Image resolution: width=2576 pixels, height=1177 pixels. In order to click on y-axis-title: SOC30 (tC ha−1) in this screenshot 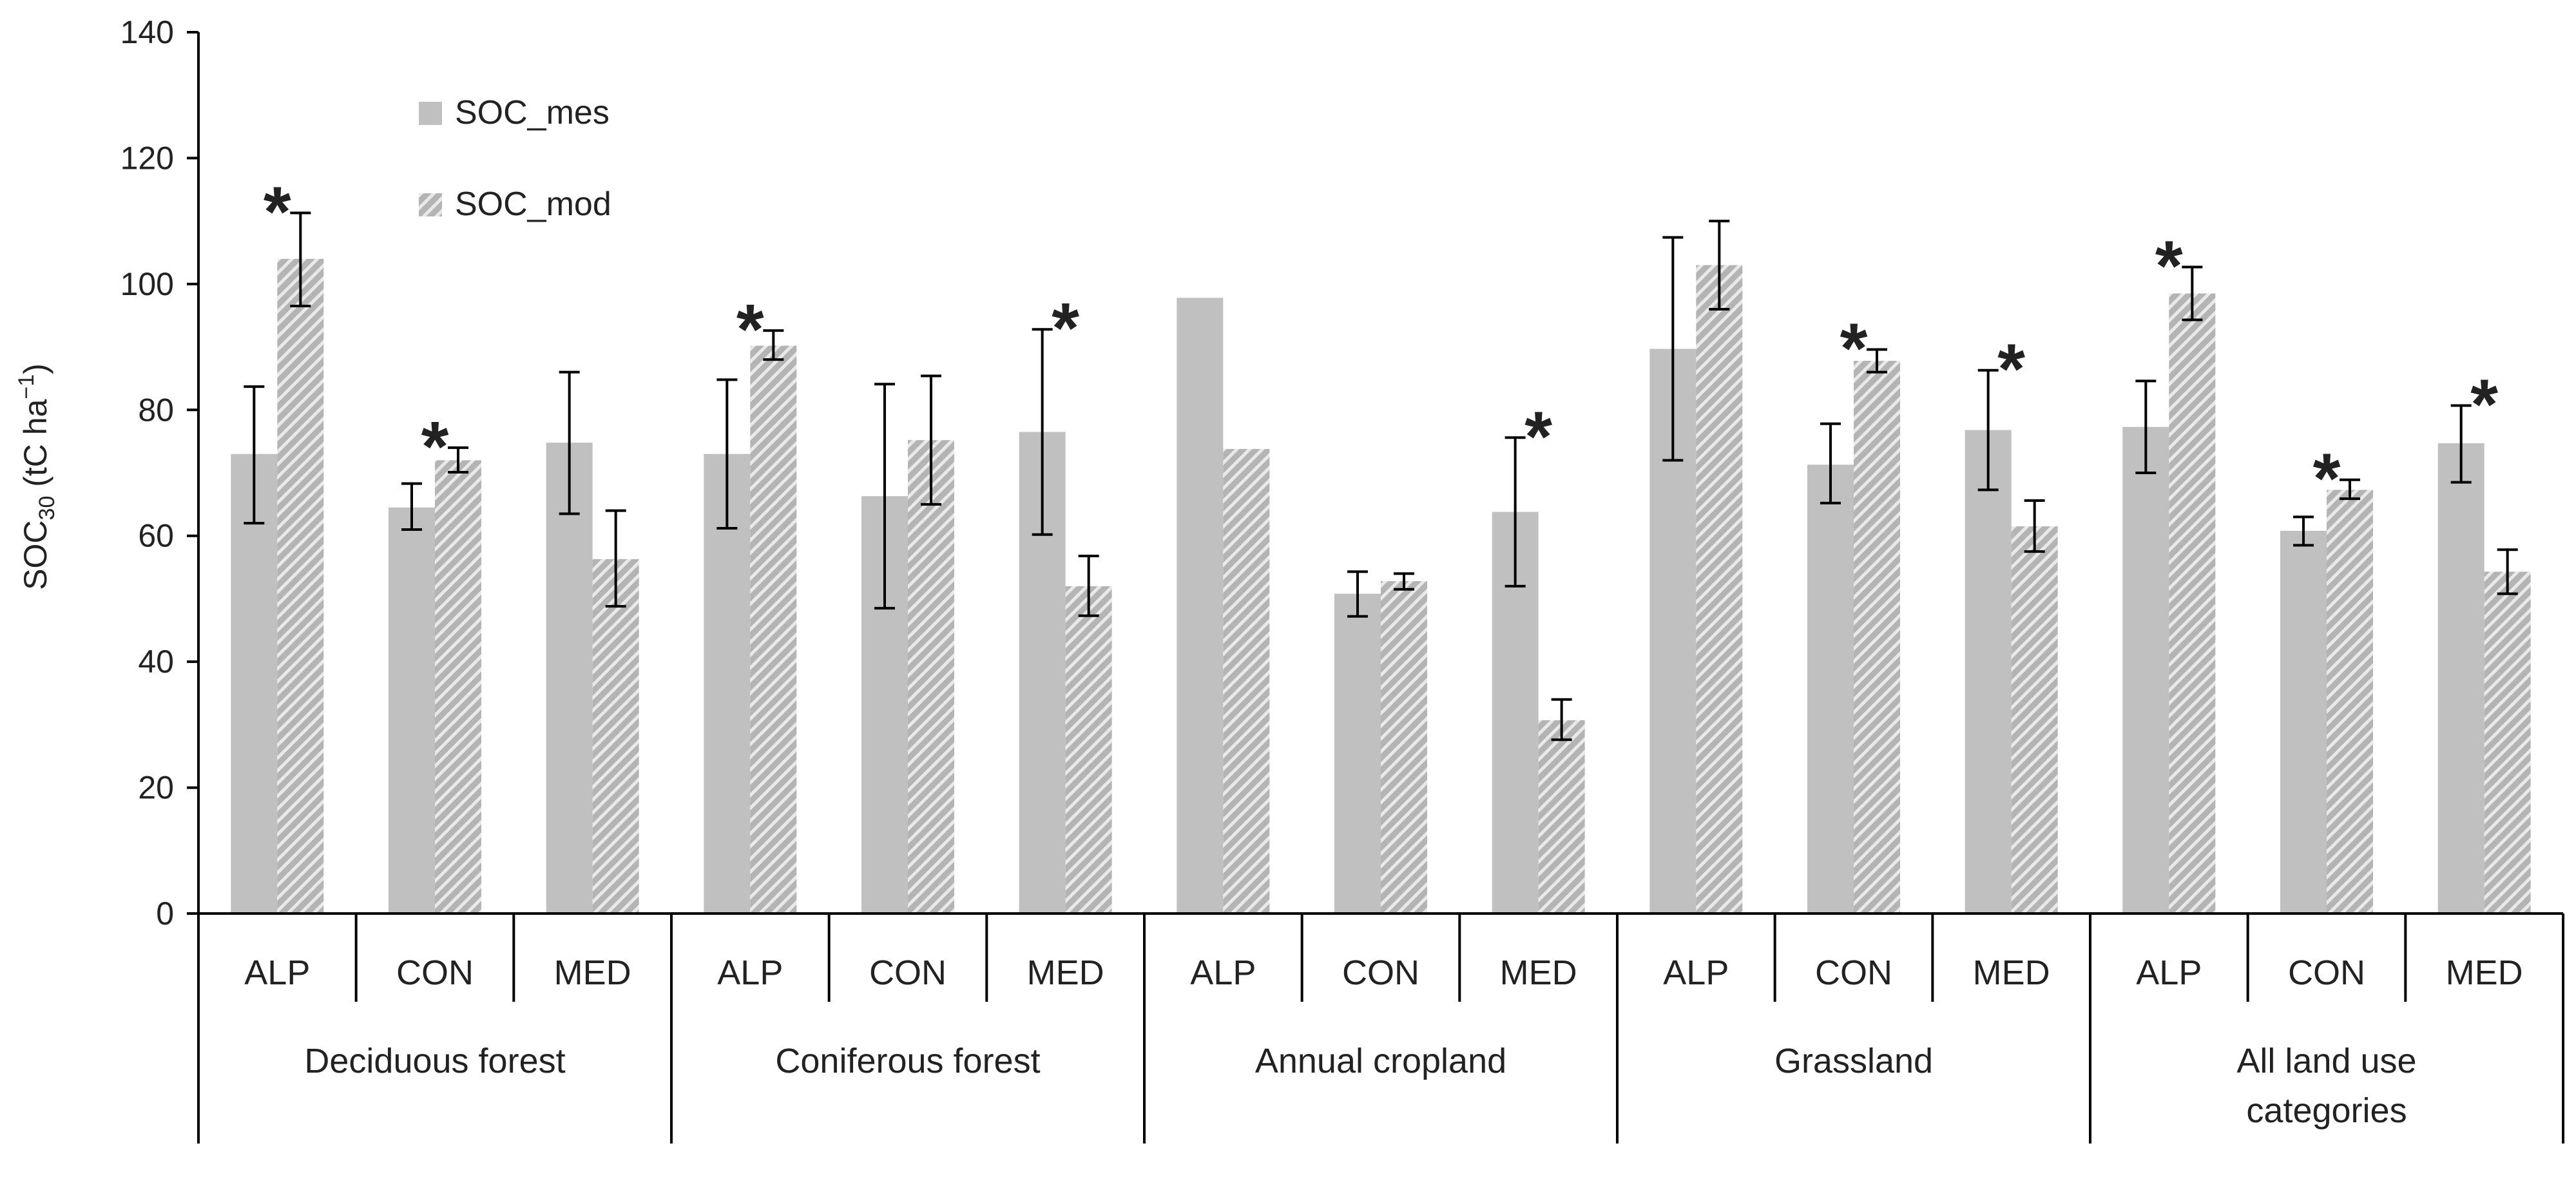, I will do `click(36, 477)`.